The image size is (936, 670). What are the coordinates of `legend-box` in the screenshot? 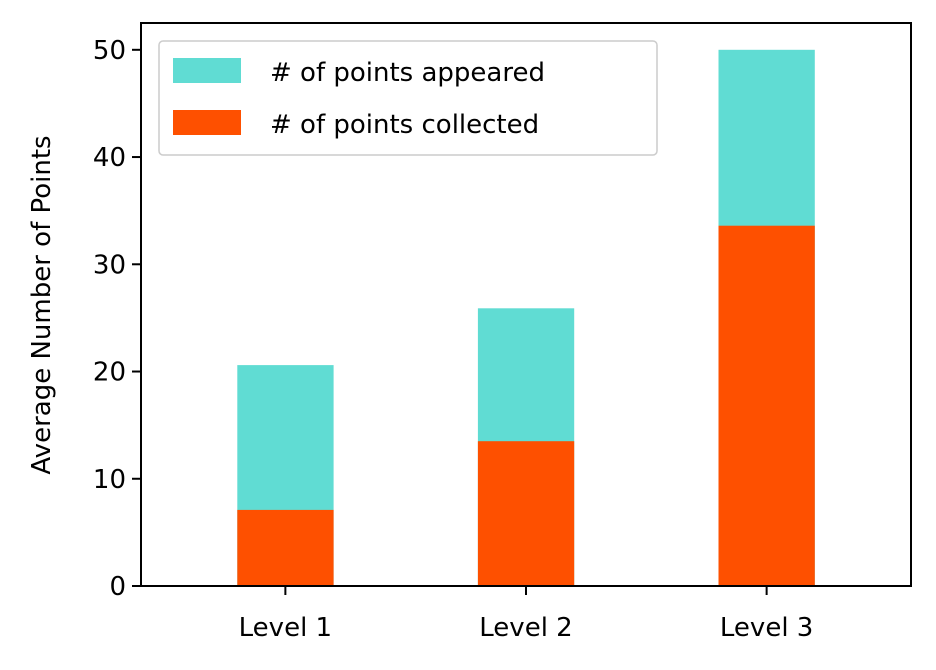 It's located at (408, 98).